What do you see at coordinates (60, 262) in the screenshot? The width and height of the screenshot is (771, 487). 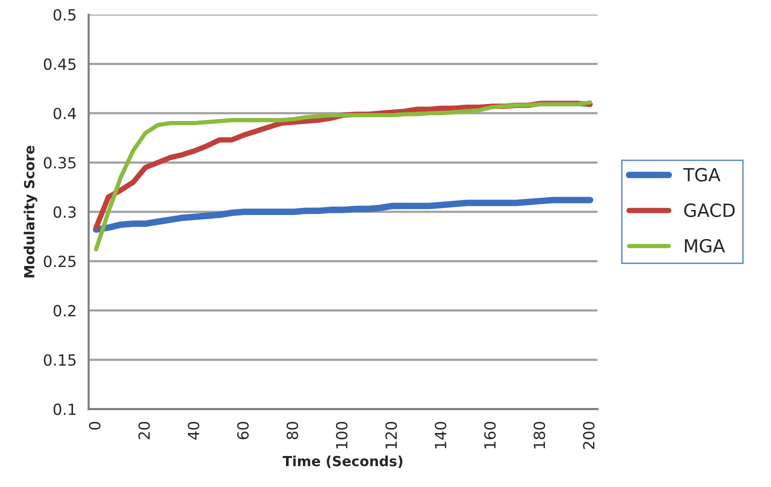 I see `y-tick-label: 0.25` at bounding box center [60, 262].